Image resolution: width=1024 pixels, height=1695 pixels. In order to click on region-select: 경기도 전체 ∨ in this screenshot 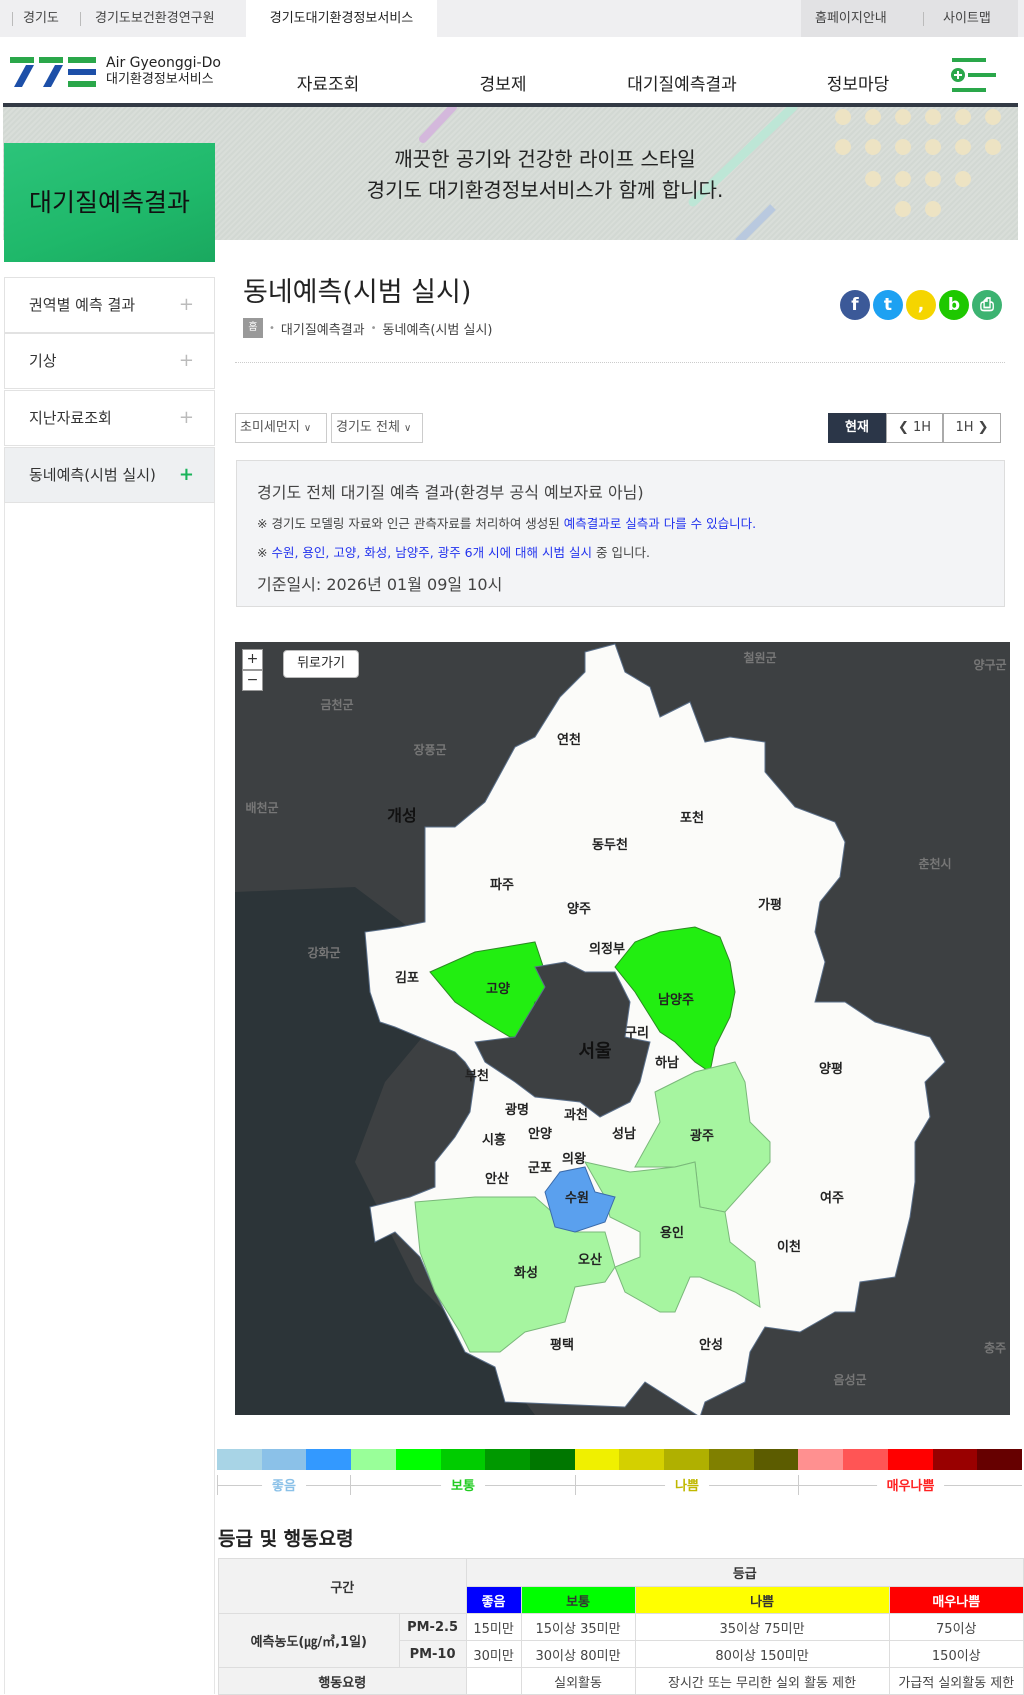, I will do `click(377, 428)`.